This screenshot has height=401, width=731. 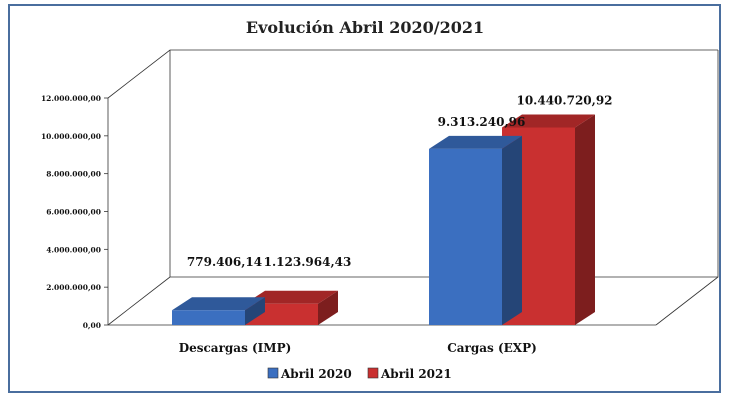 What do you see at coordinates (308, 262) in the screenshot?
I see `data-label: 1.123.964,43` at bounding box center [308, 262].